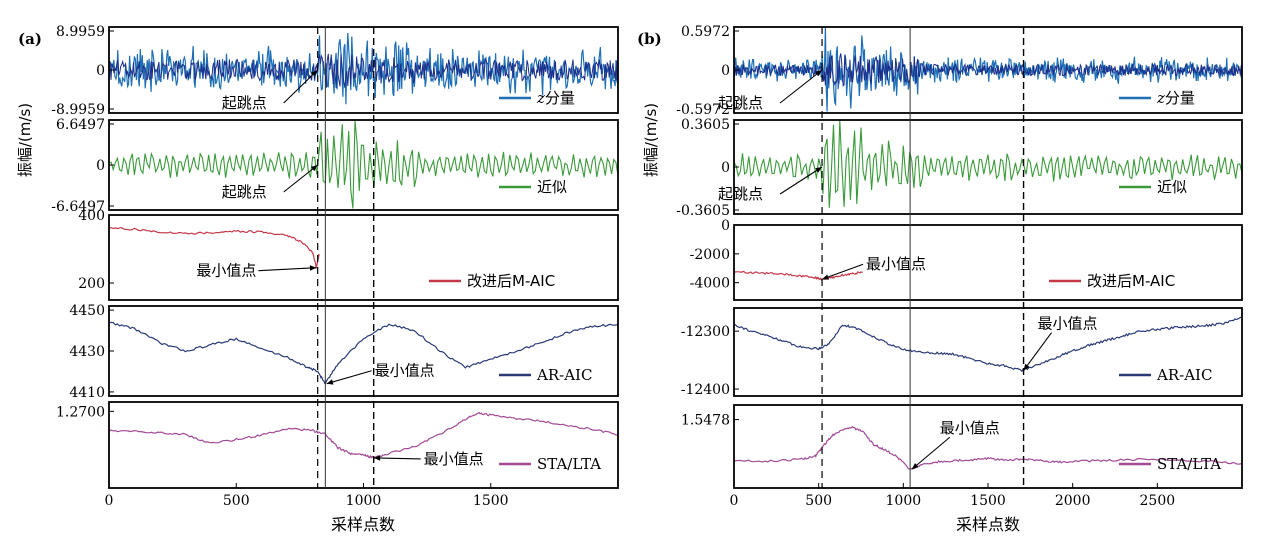 The image size is (1271, 550). I want to click on subplot-maic: 400 200 改进后M-AIC 最小值点, so click(348, 254).